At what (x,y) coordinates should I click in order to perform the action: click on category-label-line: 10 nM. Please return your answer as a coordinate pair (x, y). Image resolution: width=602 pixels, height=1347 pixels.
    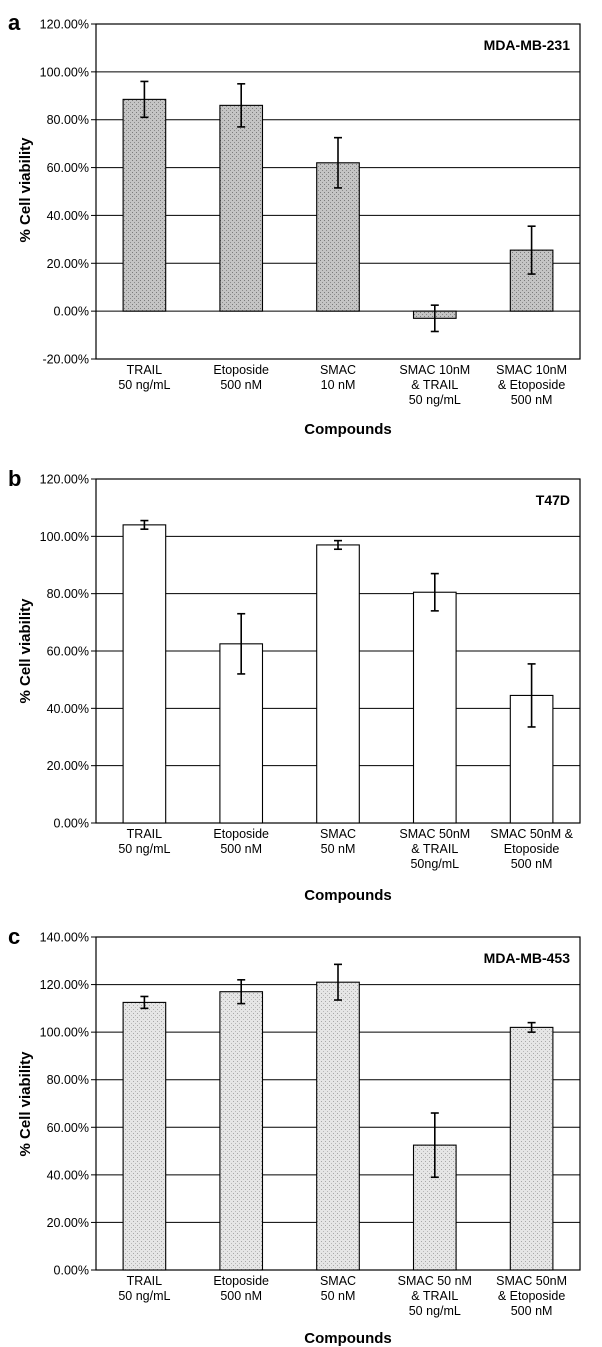
    Looking at the image, I should click on (338, 385).